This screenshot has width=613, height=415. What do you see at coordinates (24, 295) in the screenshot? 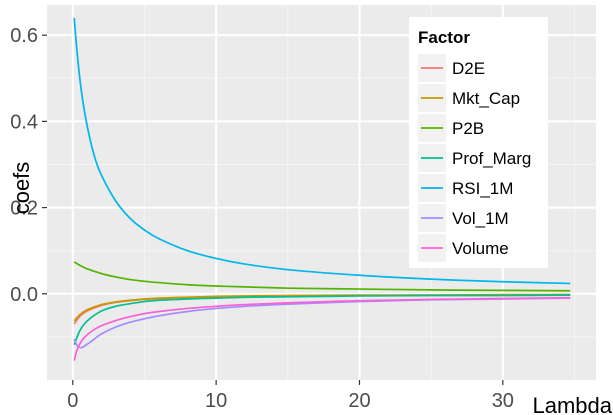
I see `y-tick-label: 0.0` at bounding box center [24, 295].